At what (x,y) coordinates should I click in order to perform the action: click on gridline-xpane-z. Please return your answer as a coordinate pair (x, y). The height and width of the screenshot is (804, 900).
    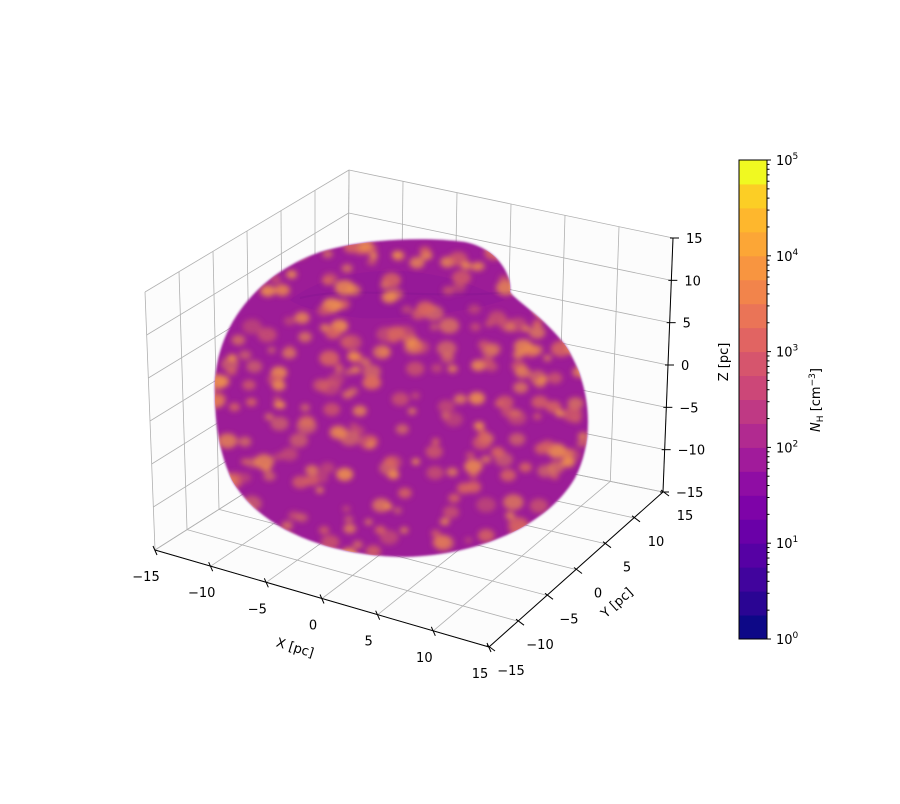
    Looking at the image, I should click on (247, 231).